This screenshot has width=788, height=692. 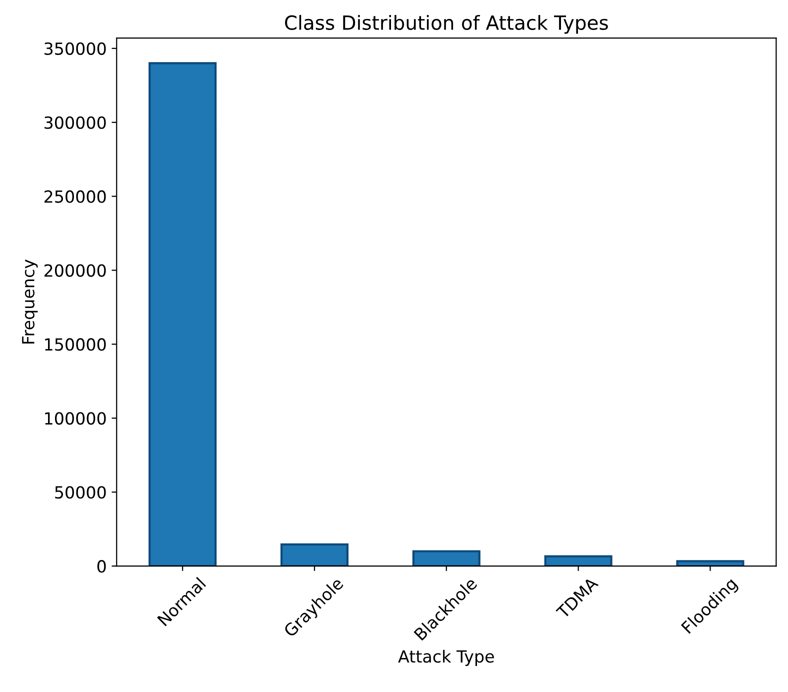 I want to click on y-tick-label: 300000, so click(x=75, y=122).